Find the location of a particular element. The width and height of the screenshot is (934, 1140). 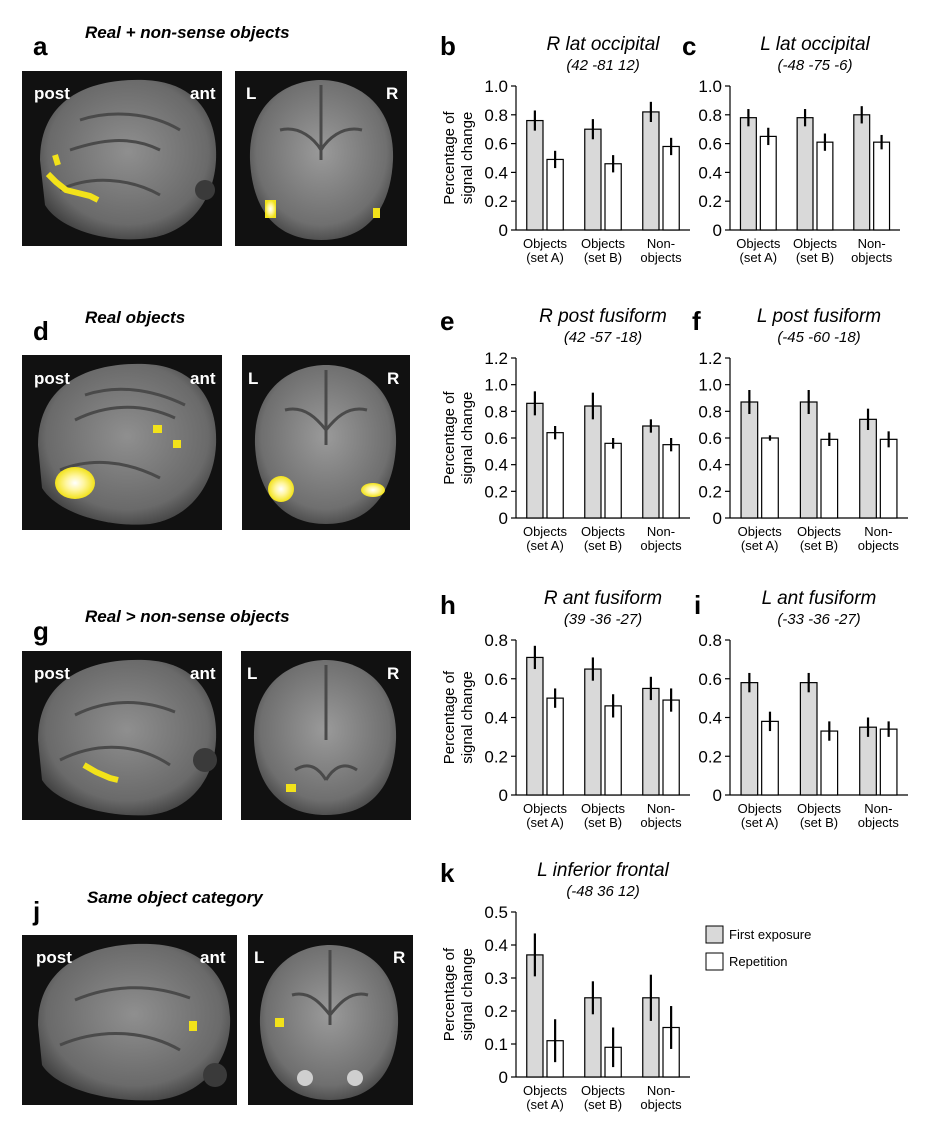

panel-letter-j: j is located at coordinates (36, 911).